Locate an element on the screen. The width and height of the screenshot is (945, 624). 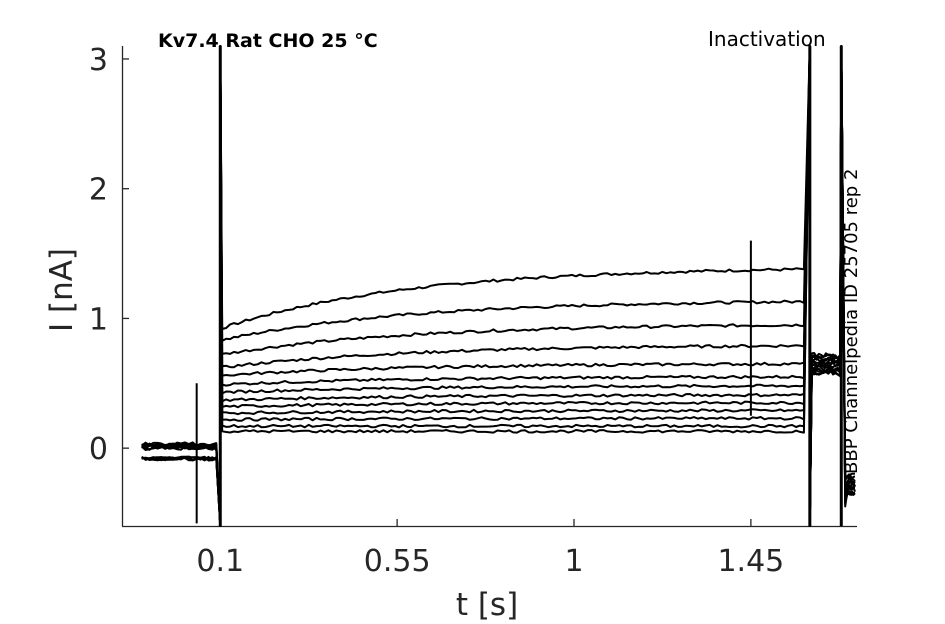
chart-title: Kv7.4 Rat CHO 25 °C is located at coordinates (268, 41).